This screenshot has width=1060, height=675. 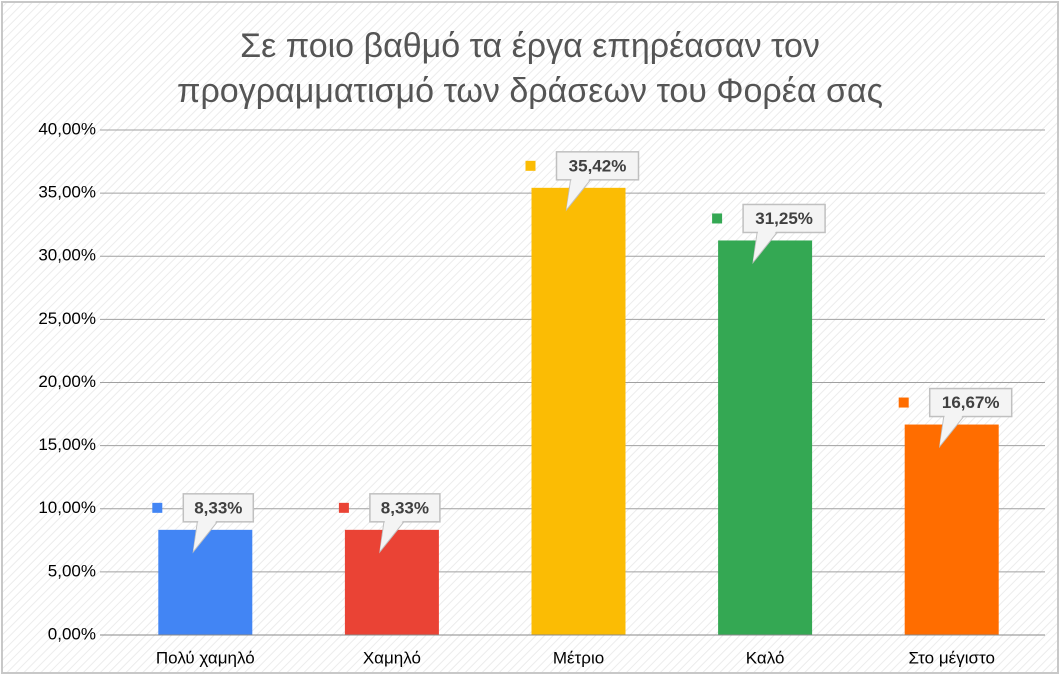 I want to click on y-tick-label: 10,00%, so click(x=67, y=507).